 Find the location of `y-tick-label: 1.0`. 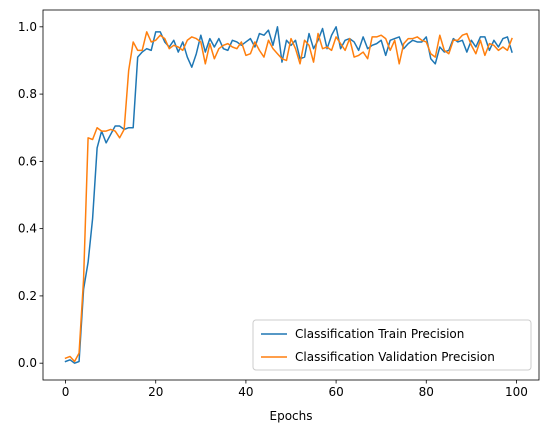

y-tick-label: 1.0 is located at coordinates (27, 27).